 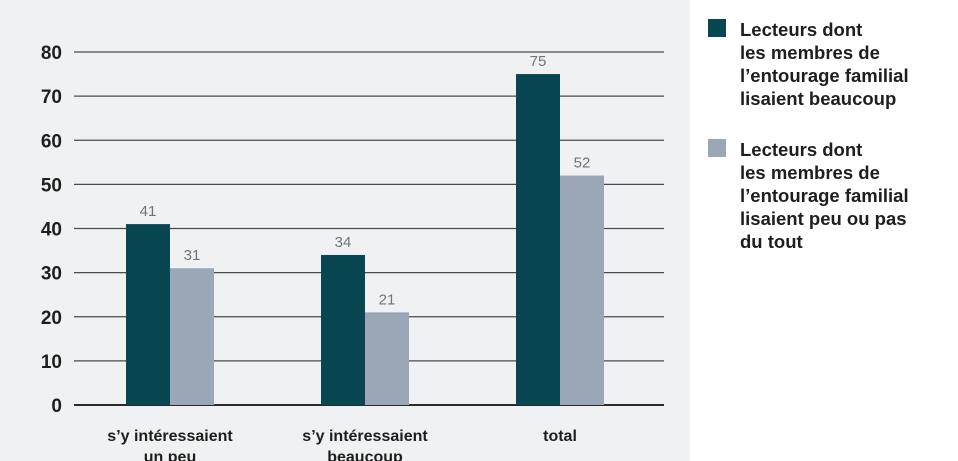 What do you see at coordinates (192, 255) in the screenshot?
I see `data-label-series2-cat1: 31` at bounding box center [192, 255].